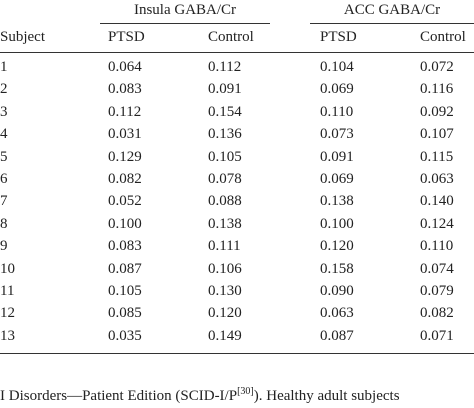 The height and width of the screenshot is (408, 474). I want to click on table-cell: 0.140, so click(437, 201).